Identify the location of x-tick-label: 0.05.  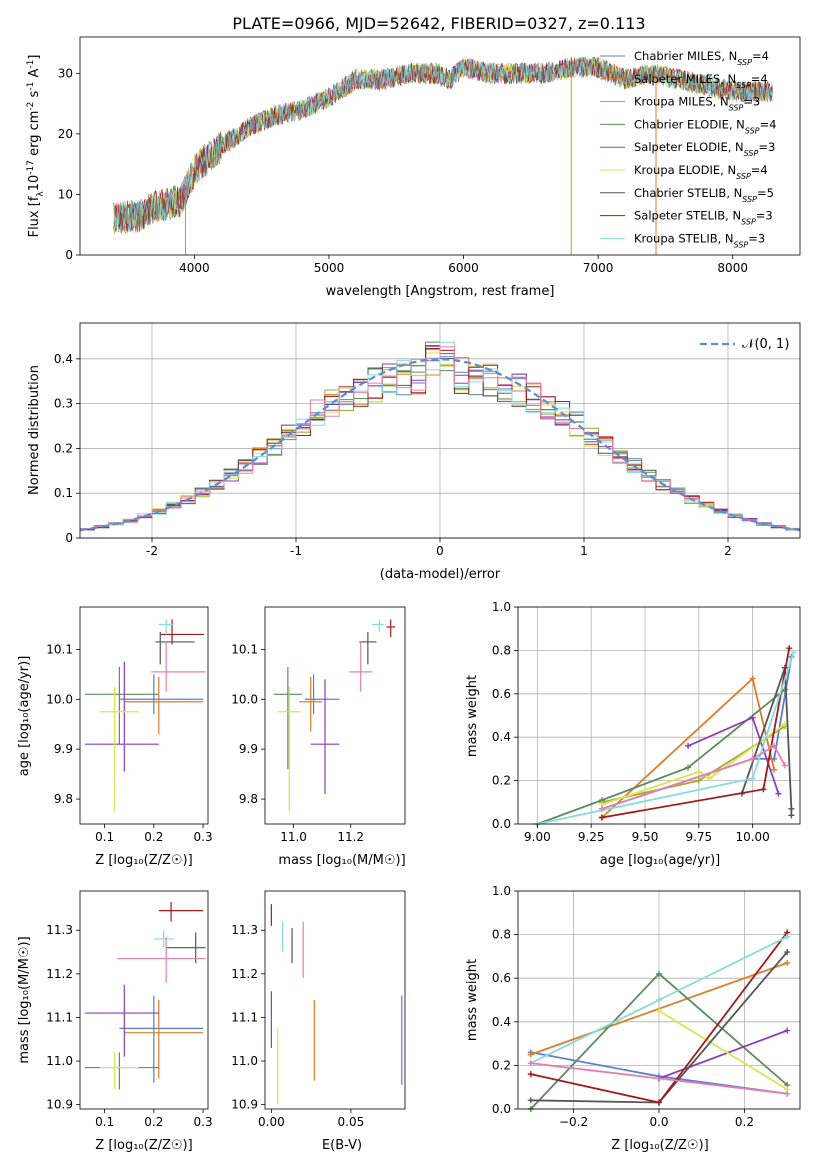
(351, 1122).